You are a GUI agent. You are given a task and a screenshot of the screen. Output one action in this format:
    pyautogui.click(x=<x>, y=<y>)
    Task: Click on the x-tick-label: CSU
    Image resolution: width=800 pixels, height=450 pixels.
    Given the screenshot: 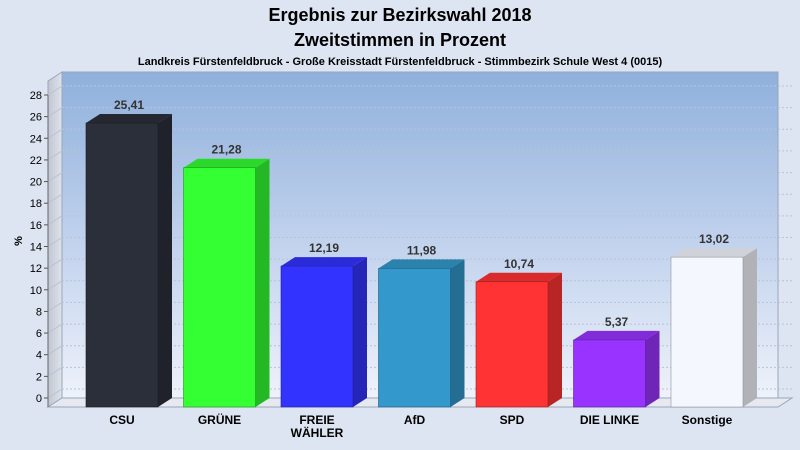 What is the action you would take?
    pyautogui.click(x=121, y=420)
    